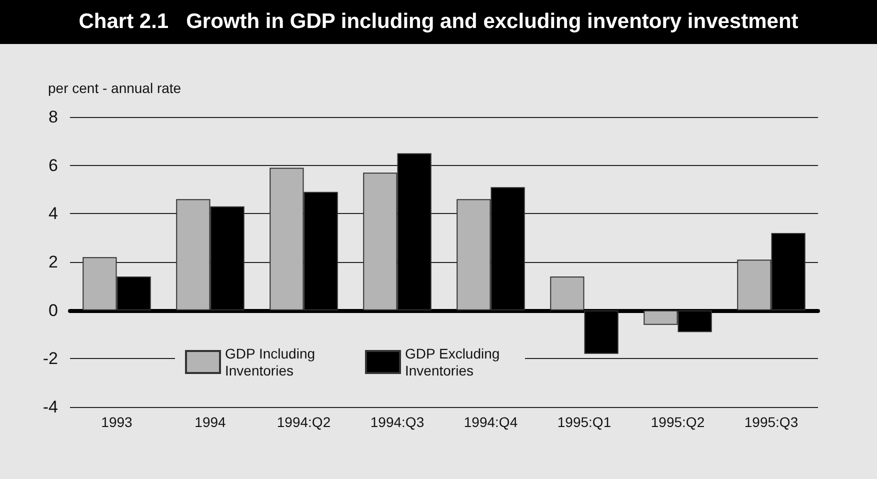  Describe the element at coordinates (117, 422) in the screenshot. I see `x-tick-label: 1993` at that location.